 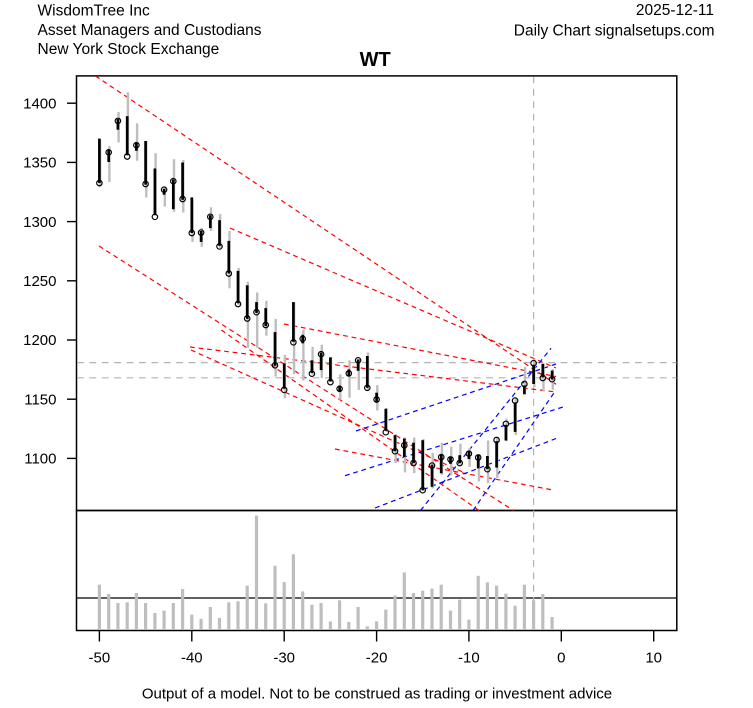 What do you see at coordinates (94, 11) in the screenshot?
I see `svg-text: WisdomTree Inc` at bounding box center [94, 11].